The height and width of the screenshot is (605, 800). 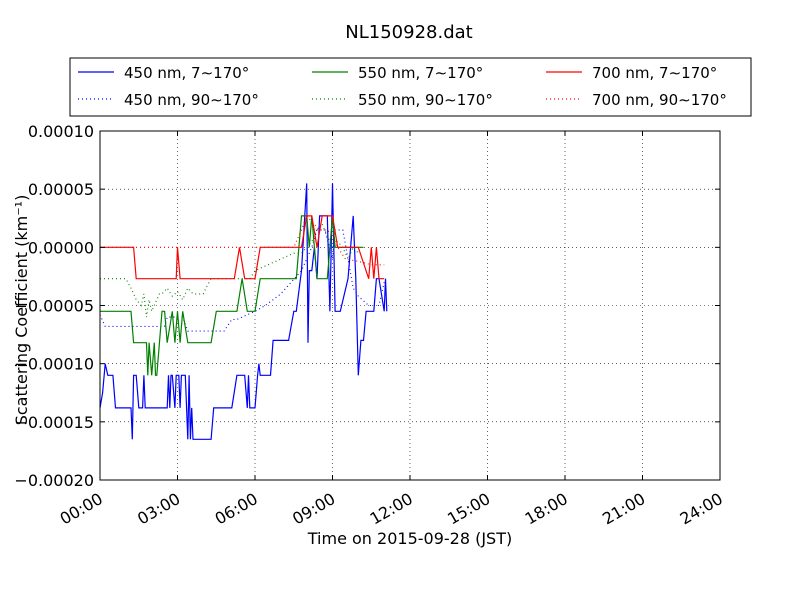 What do you see at coordinates (54, 480) in the screenshot?
I see `y-tick-label-6: −0.00020` at bounding box center [54, 480].